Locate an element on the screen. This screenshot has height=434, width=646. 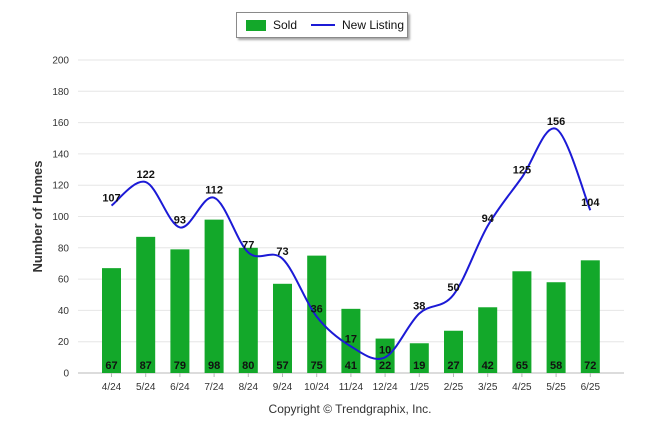
data-label-new-listing: 50 is located at coordinates (453, 288).